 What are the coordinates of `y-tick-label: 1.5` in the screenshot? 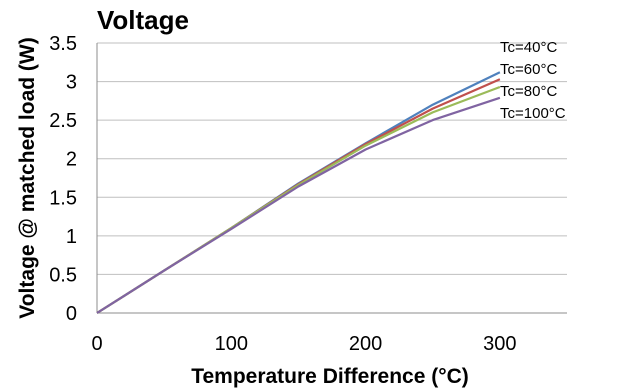 It's located at (63, 198).